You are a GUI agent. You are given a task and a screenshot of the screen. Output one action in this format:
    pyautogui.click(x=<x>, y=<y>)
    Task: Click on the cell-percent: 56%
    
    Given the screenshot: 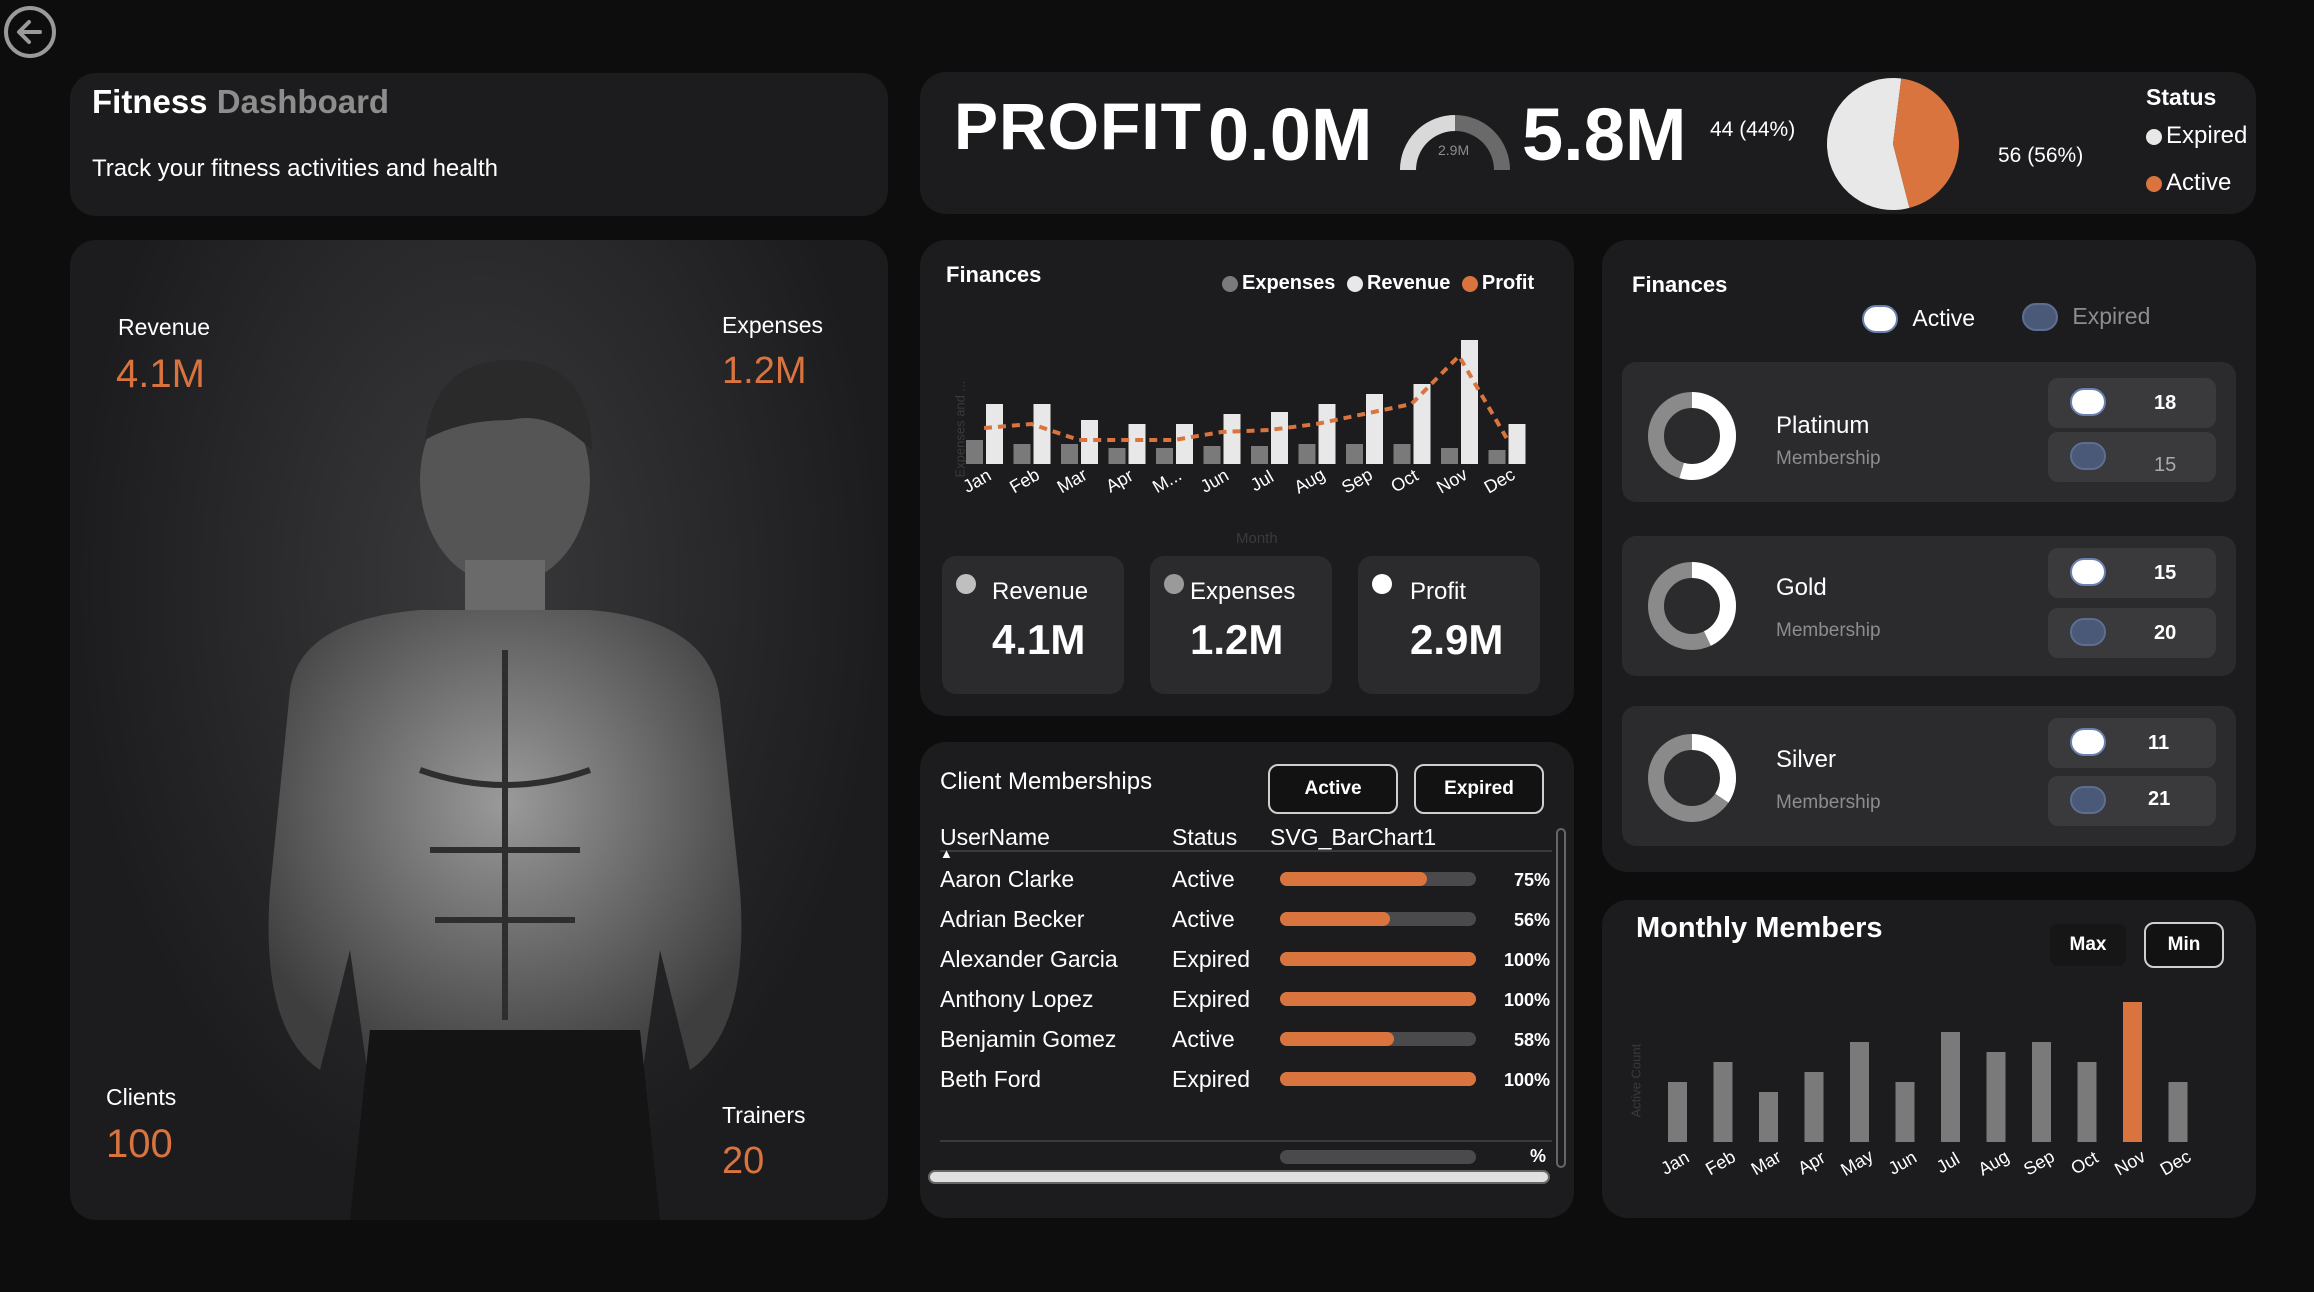 What is the action you would take?
    pyautogui.click(x=1531, y=920)
    